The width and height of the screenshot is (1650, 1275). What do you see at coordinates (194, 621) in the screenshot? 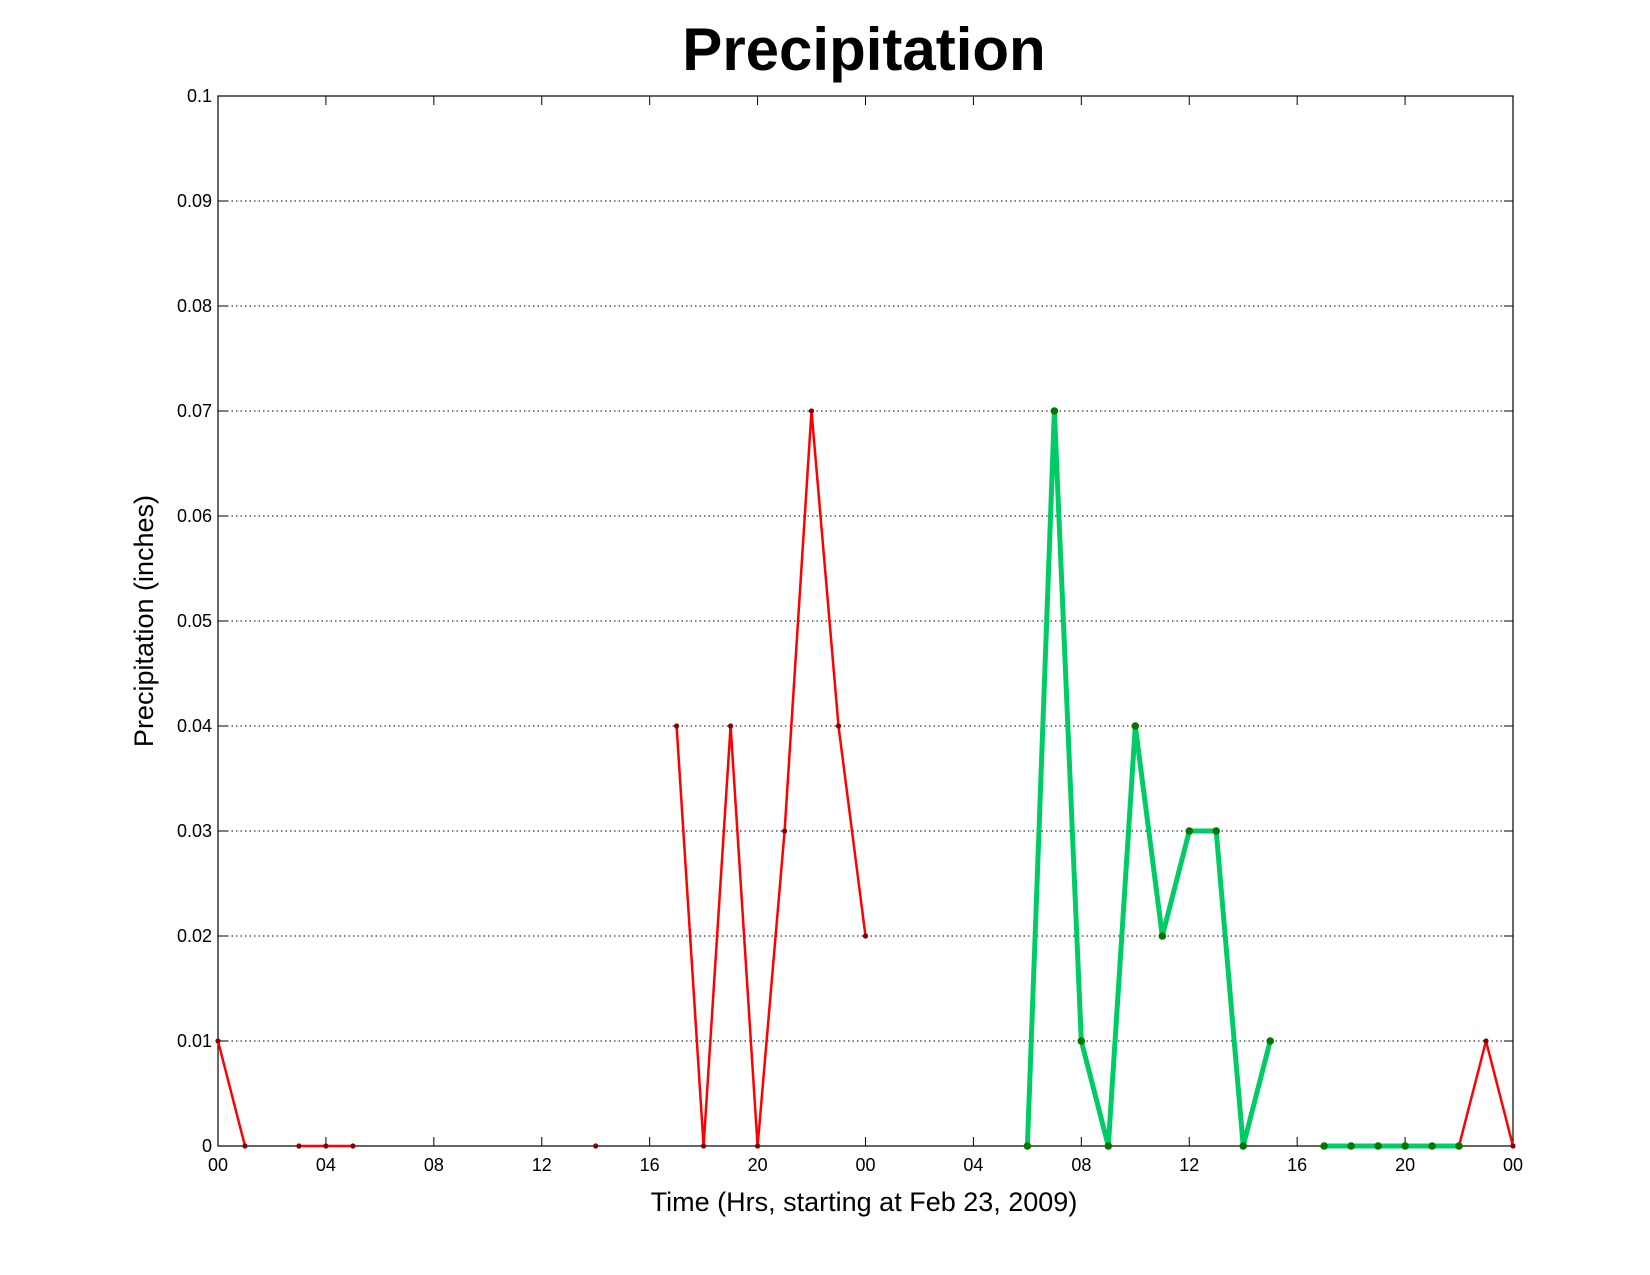
I see `y-tick-label: 0.05` at bounding box center [194, 621].